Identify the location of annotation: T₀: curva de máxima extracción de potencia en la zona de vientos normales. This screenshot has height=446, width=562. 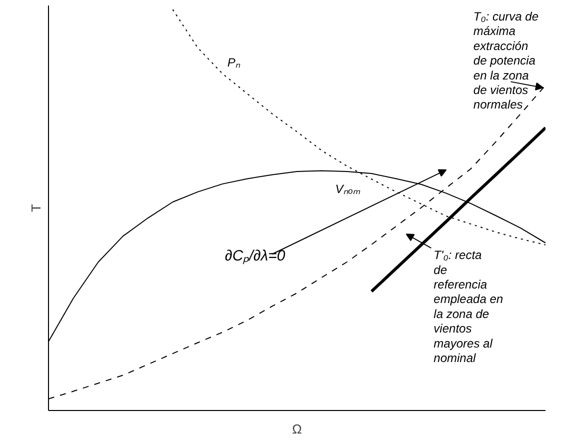
(506, 61).